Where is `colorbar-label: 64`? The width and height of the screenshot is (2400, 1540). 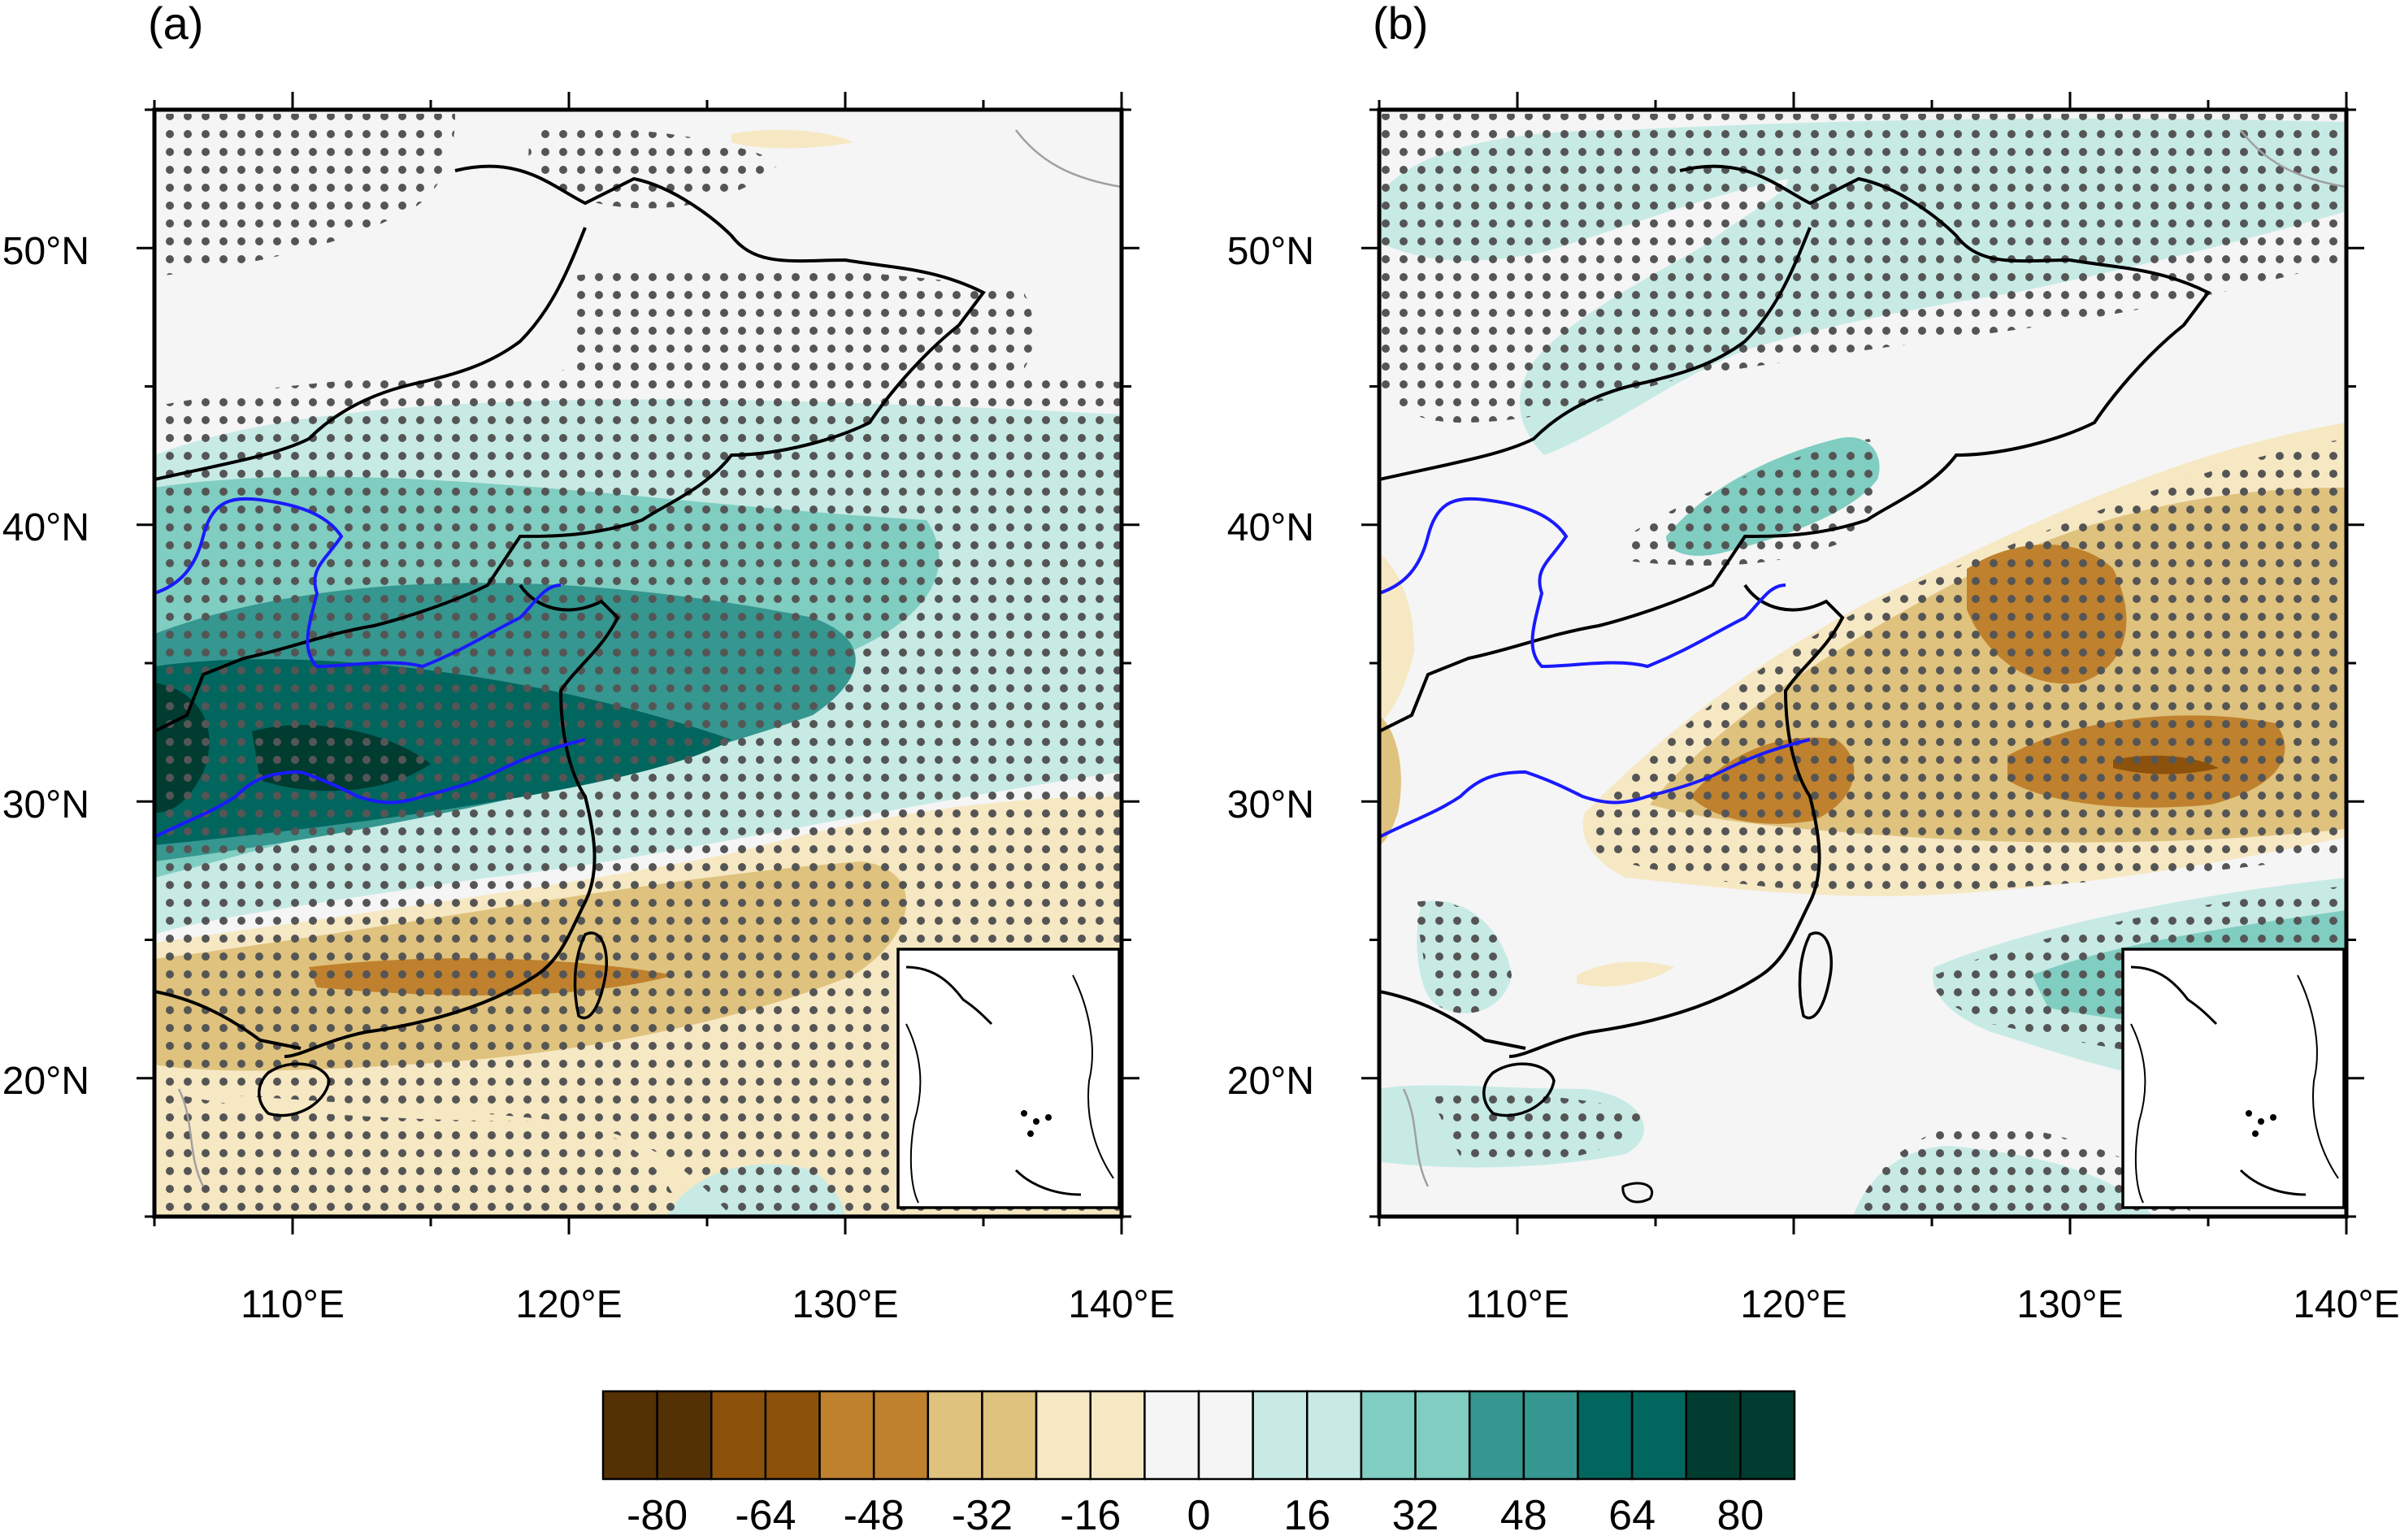 colorbar-label: 64 is located at coordinates (1632, 1515).